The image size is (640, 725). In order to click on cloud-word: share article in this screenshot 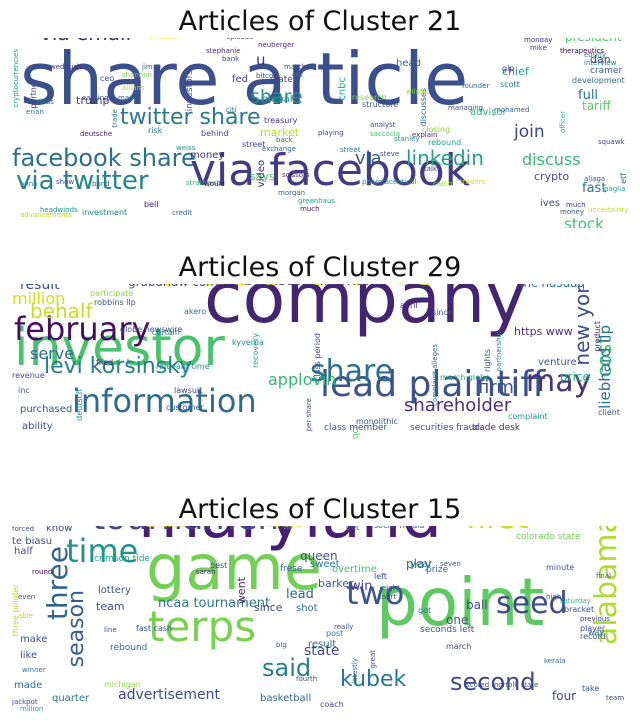, I will do `click(244, 79)`.